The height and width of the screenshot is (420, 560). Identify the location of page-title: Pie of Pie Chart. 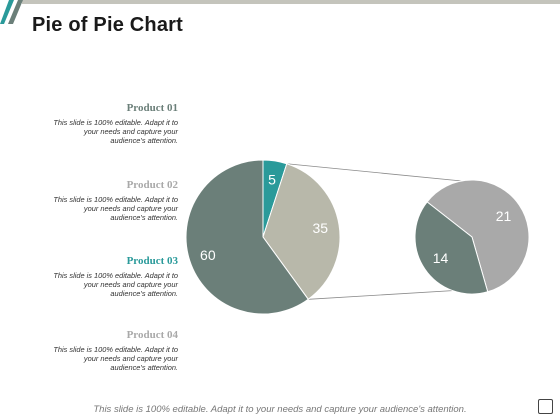
(108, 25).